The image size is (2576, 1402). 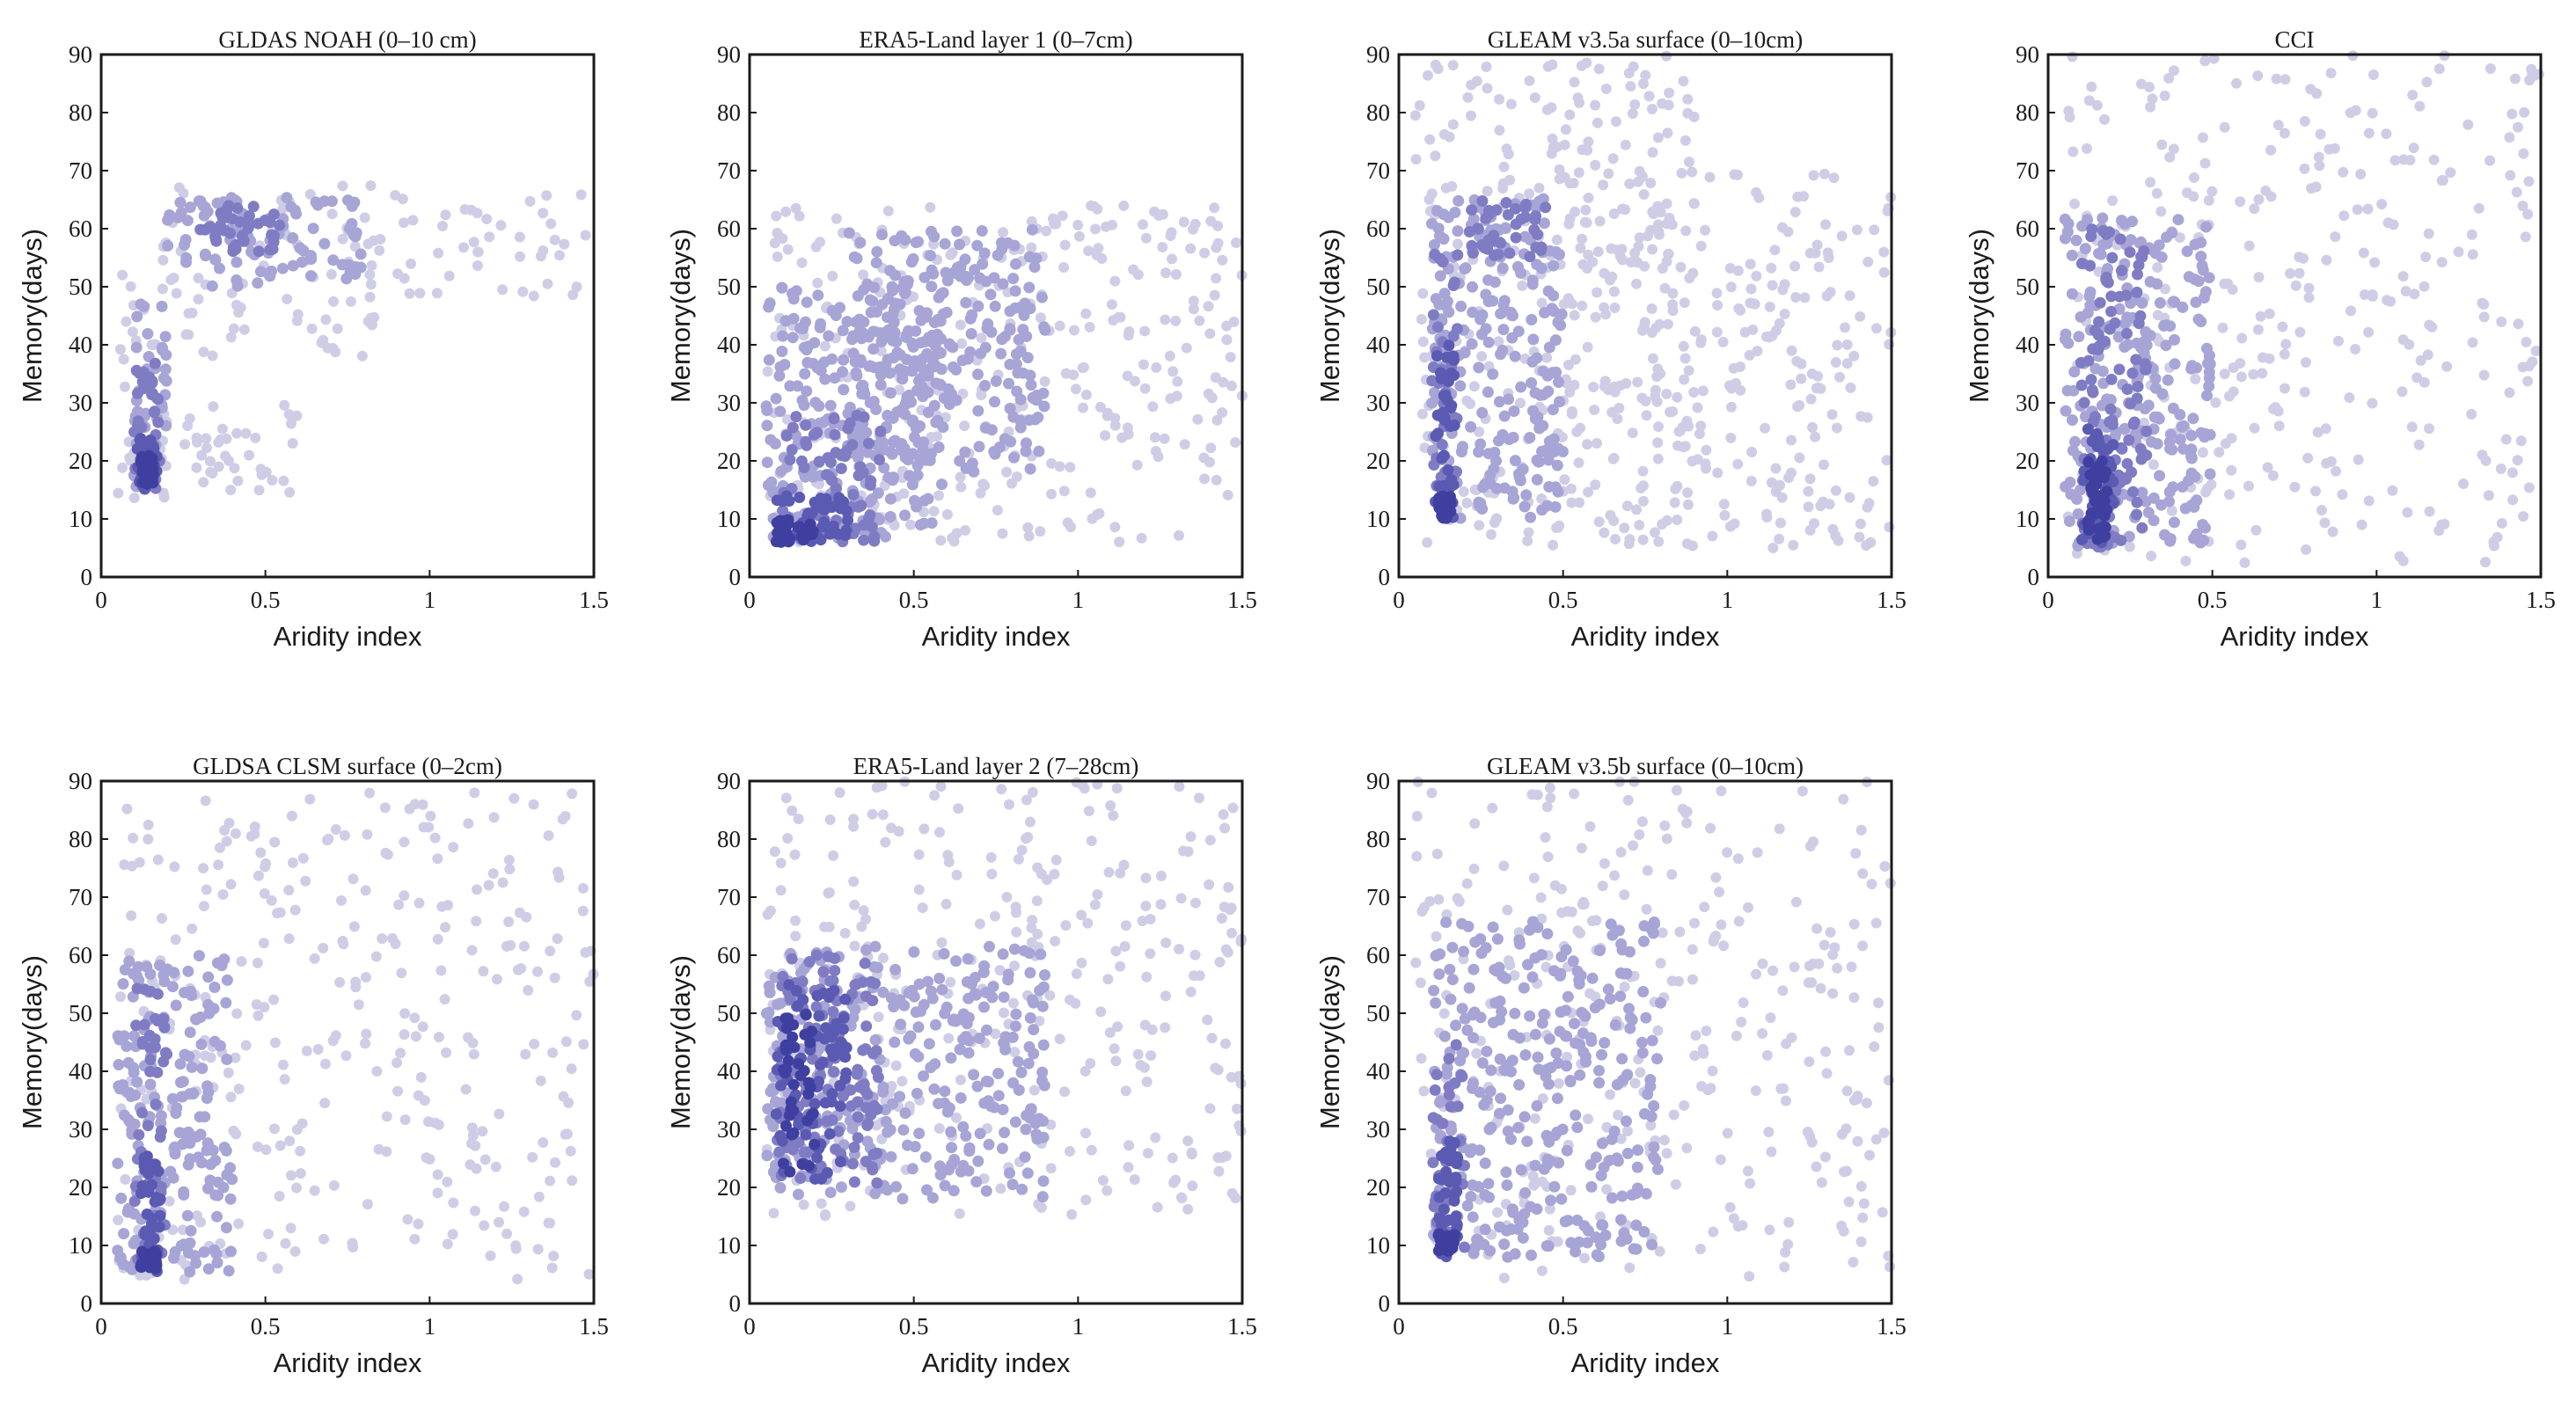 What do you see at coordinates (729, 1130) in the screenshot?
I see `y-tick-label: 30` at bounding box center [729, 1130].